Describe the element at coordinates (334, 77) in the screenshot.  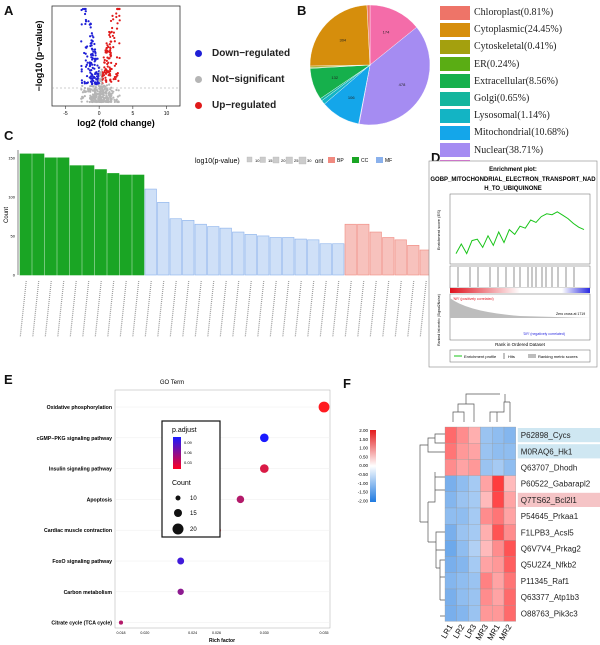
I see `pie-slice-label: 132` at that location.